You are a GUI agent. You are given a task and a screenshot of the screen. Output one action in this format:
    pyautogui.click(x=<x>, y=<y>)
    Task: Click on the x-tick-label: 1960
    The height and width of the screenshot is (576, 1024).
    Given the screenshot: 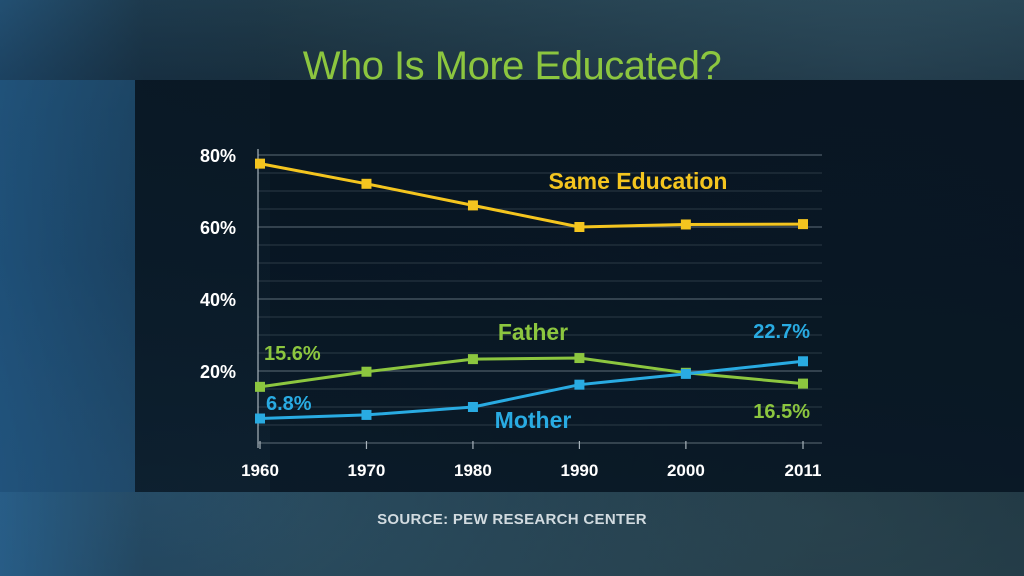 What is the action you would take?
    pyautogui.click(x=260, y=470)
    